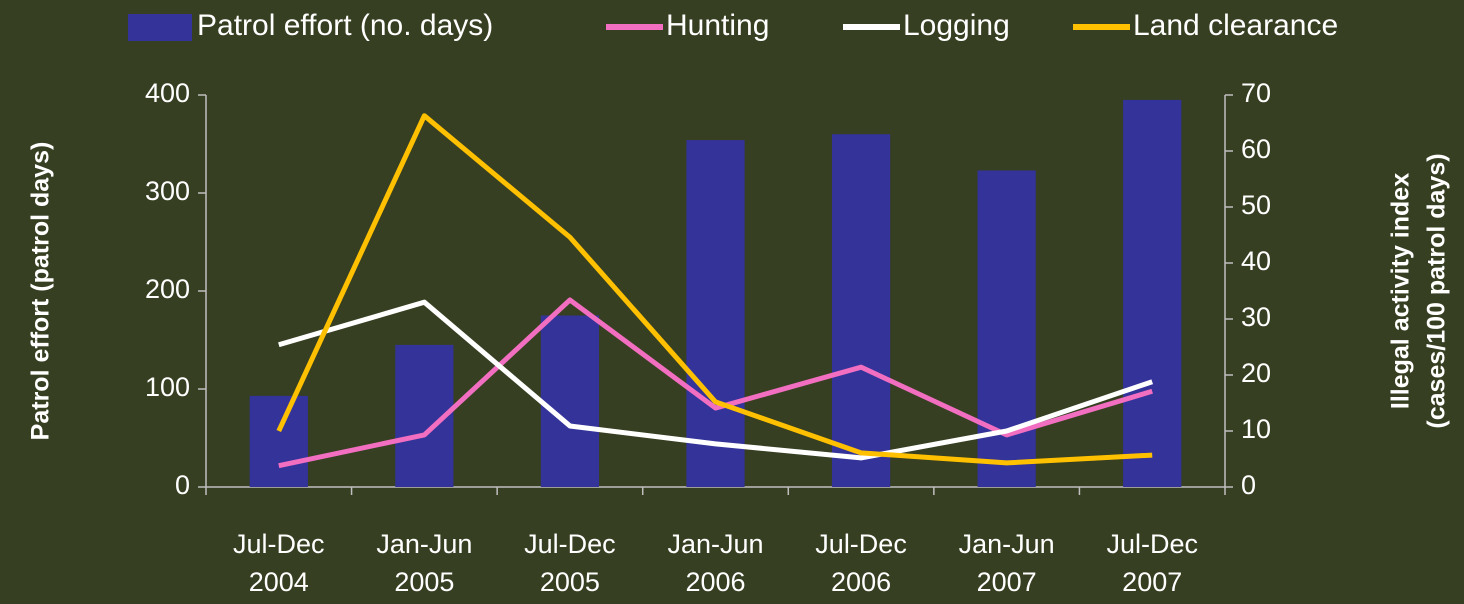 The height and width of the screenshot is (604, 1464). What do you see at coordinates (1152, 563) in the screenshot?
I see `x-tick-label: Jul-Dec 2007` at bounding box center [1152, 563].